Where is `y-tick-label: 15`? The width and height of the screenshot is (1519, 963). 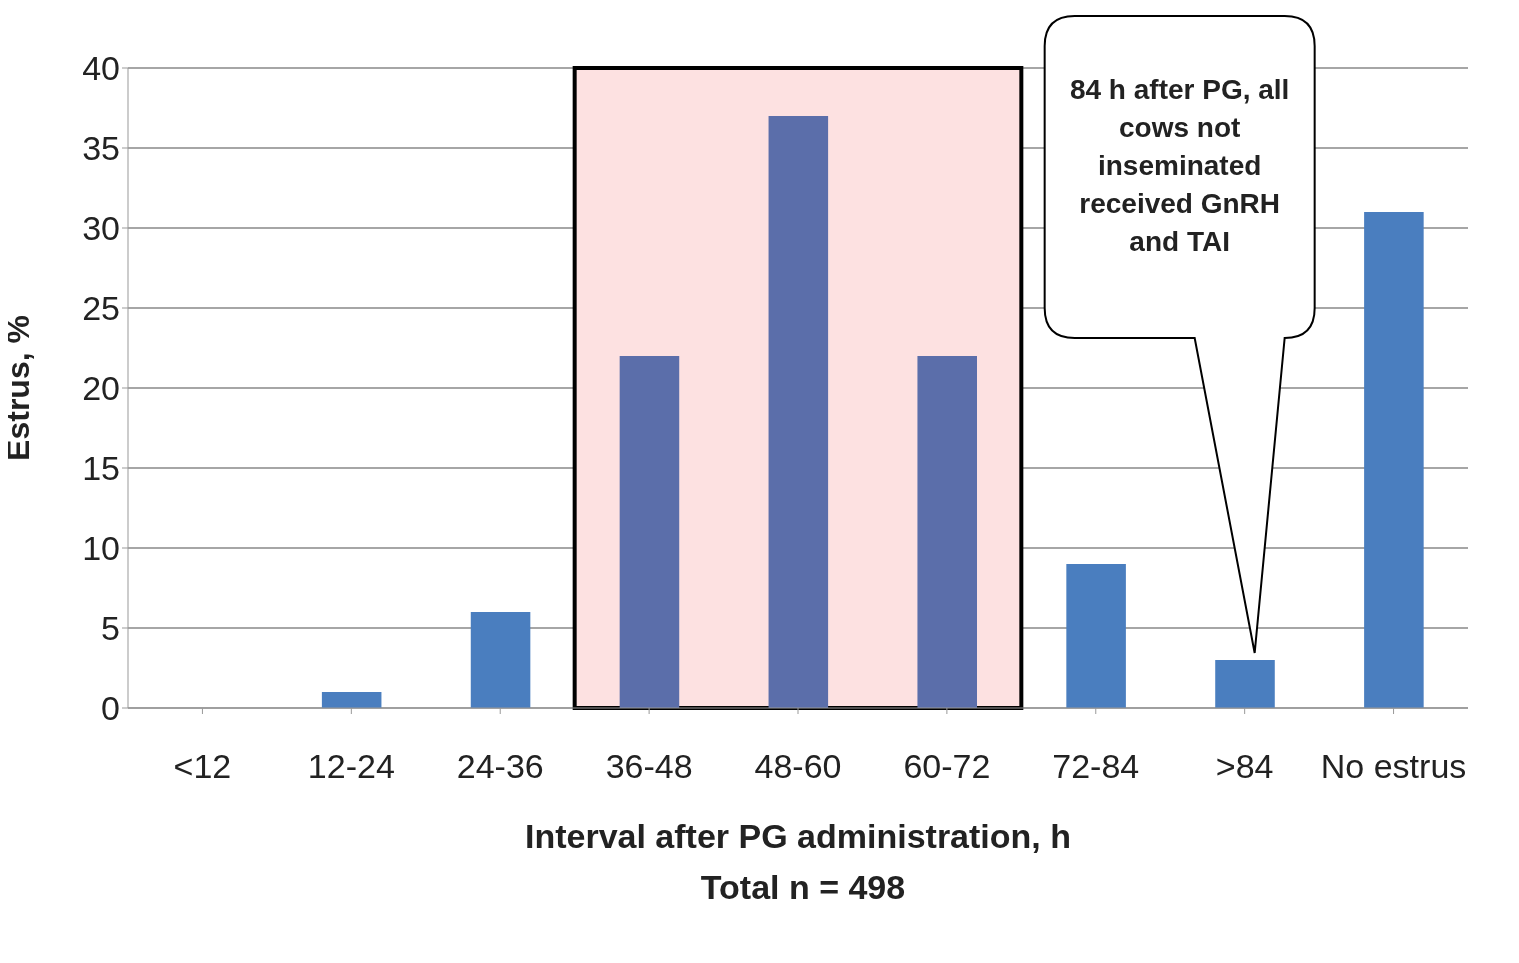
y-tick-label: 15 is located at coordinates (101, 468).